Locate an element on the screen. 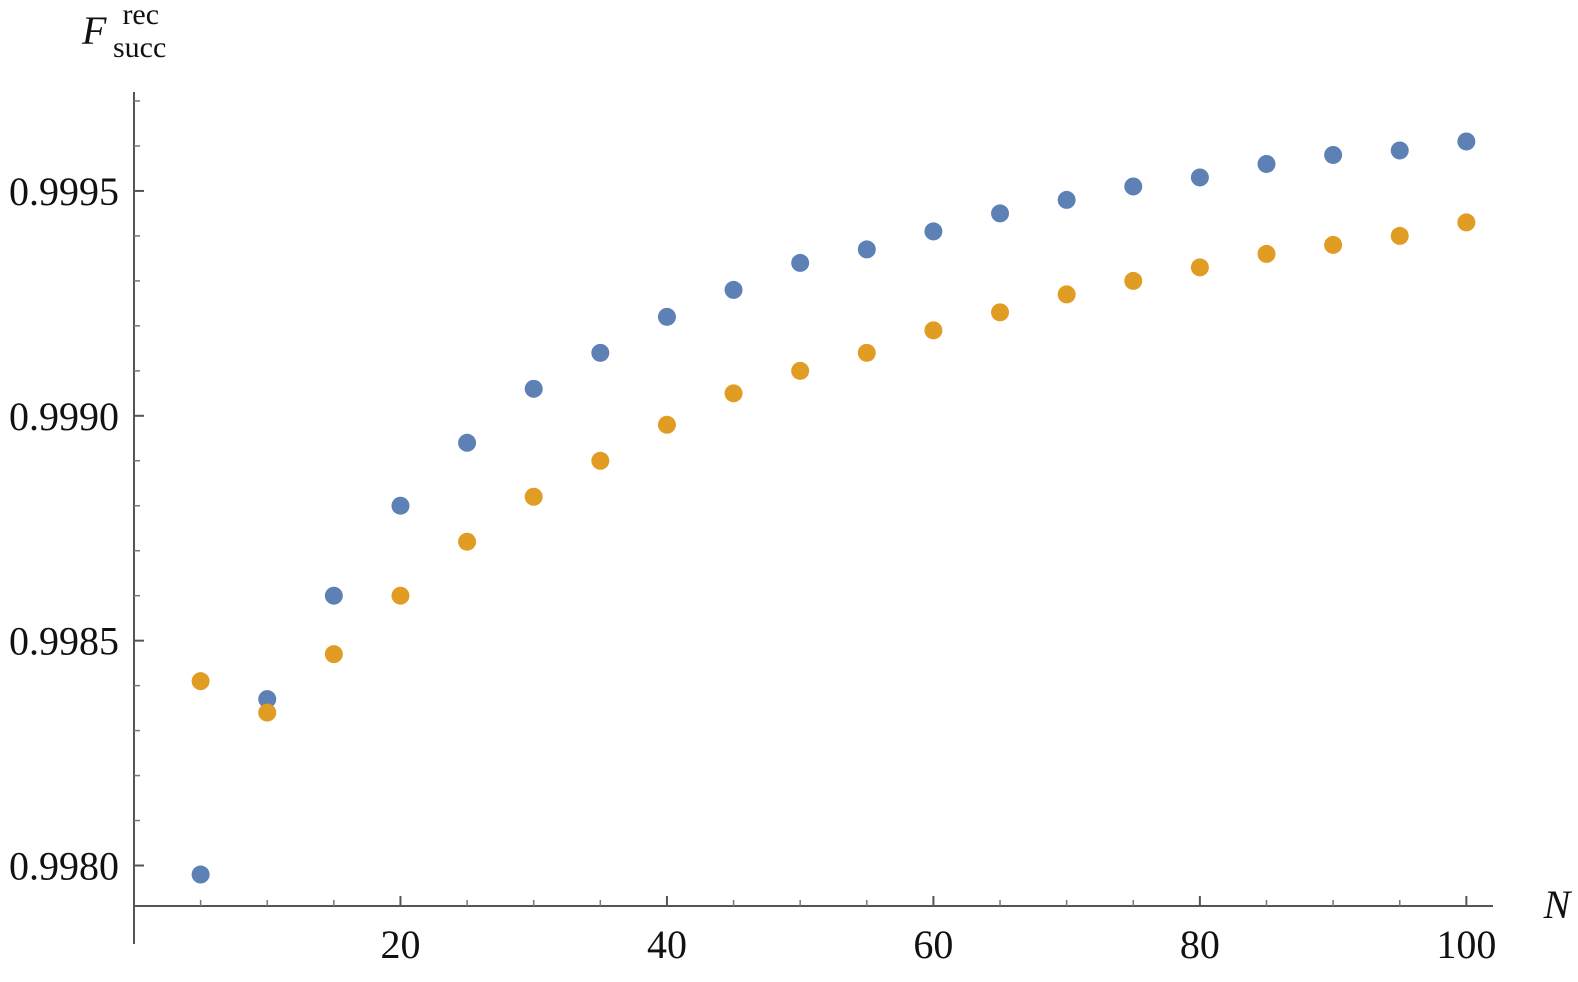 The width and height of the screenshot is (1578, 982). x-ticks: 20 40 60 80 100 is located at coordinates (847, 931).